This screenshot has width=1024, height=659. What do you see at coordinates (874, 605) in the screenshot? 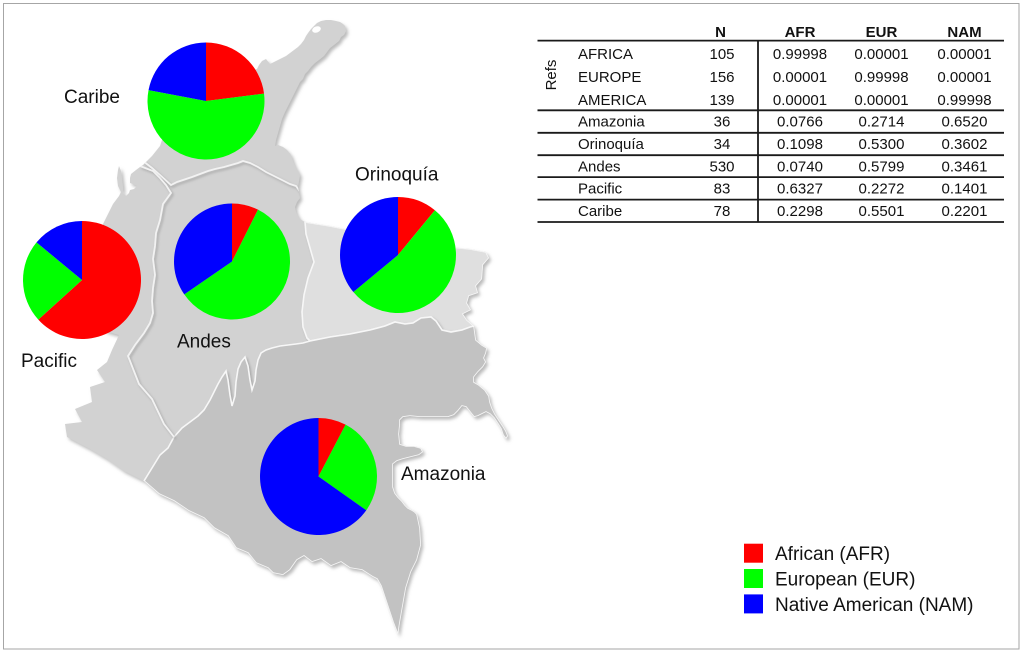
I see `svg-text: Native American (NAM)` at bounding box center [874, 605].